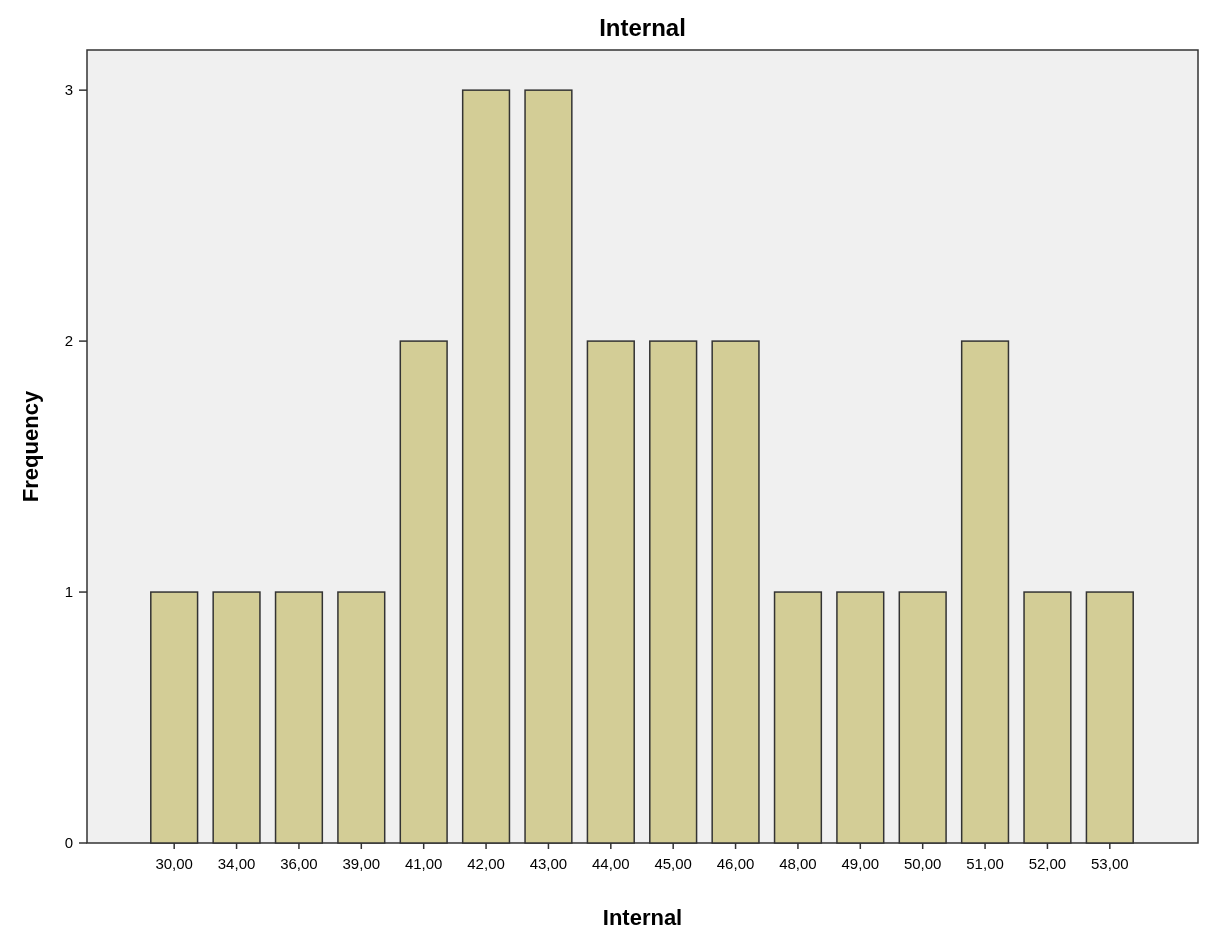 This screenshot has height=936, width=1206. I want to click on x-tick-label: 42,00, so click(486, 863).